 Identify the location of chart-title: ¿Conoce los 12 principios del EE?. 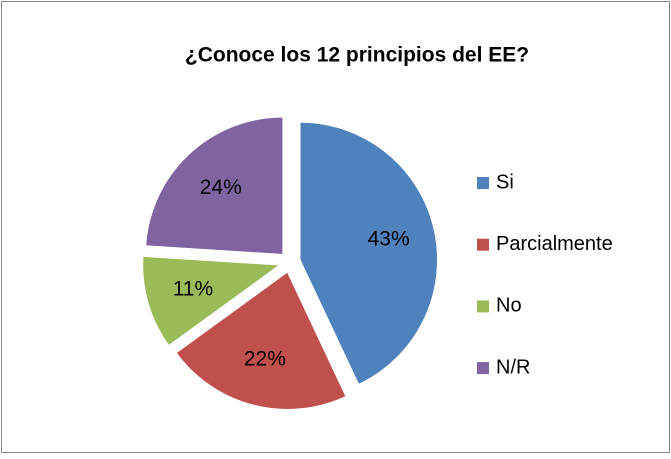
(357, 55).